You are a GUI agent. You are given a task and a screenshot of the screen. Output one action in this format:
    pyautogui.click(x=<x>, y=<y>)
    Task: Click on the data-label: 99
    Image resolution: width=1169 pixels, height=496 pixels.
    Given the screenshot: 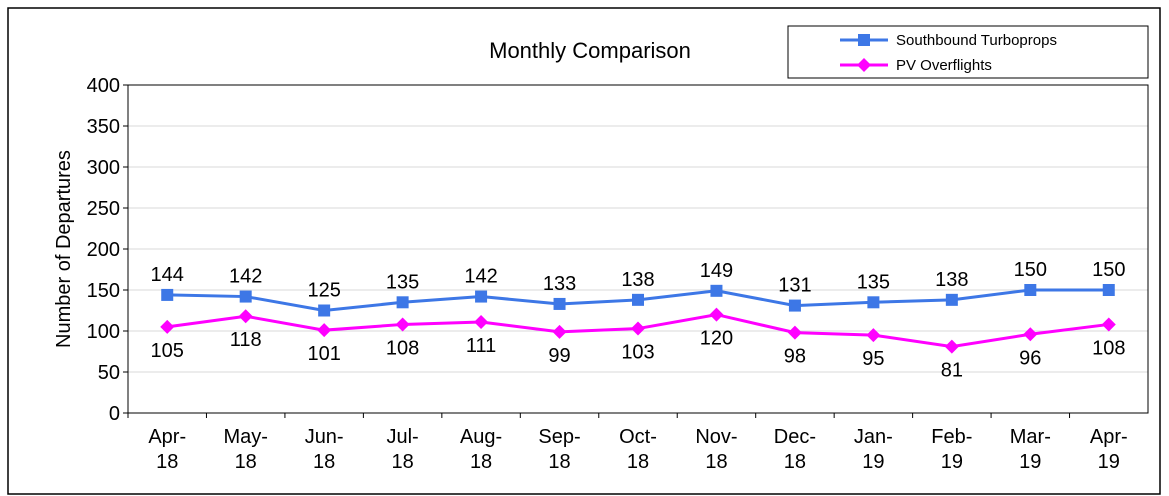 What is the action you would take?
    pyautogui.click(x=559, y=356)
    